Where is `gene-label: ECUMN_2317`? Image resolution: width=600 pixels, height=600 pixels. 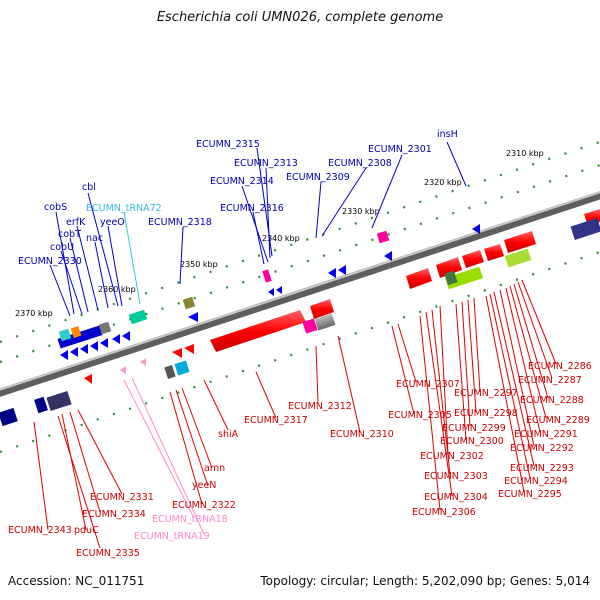
gene-label: ECUMN_2317 is located at coordinates (276, 420).